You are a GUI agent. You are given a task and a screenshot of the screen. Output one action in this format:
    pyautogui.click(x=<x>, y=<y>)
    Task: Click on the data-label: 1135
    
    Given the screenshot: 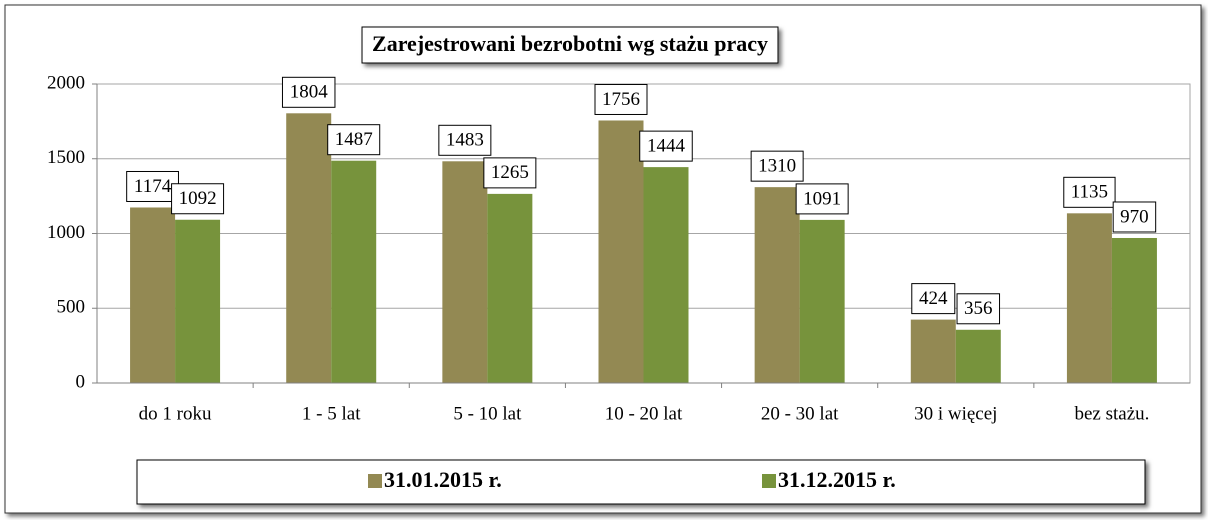 What is the action you would take?
    pyautogui.click(x=1089, y=192)
    